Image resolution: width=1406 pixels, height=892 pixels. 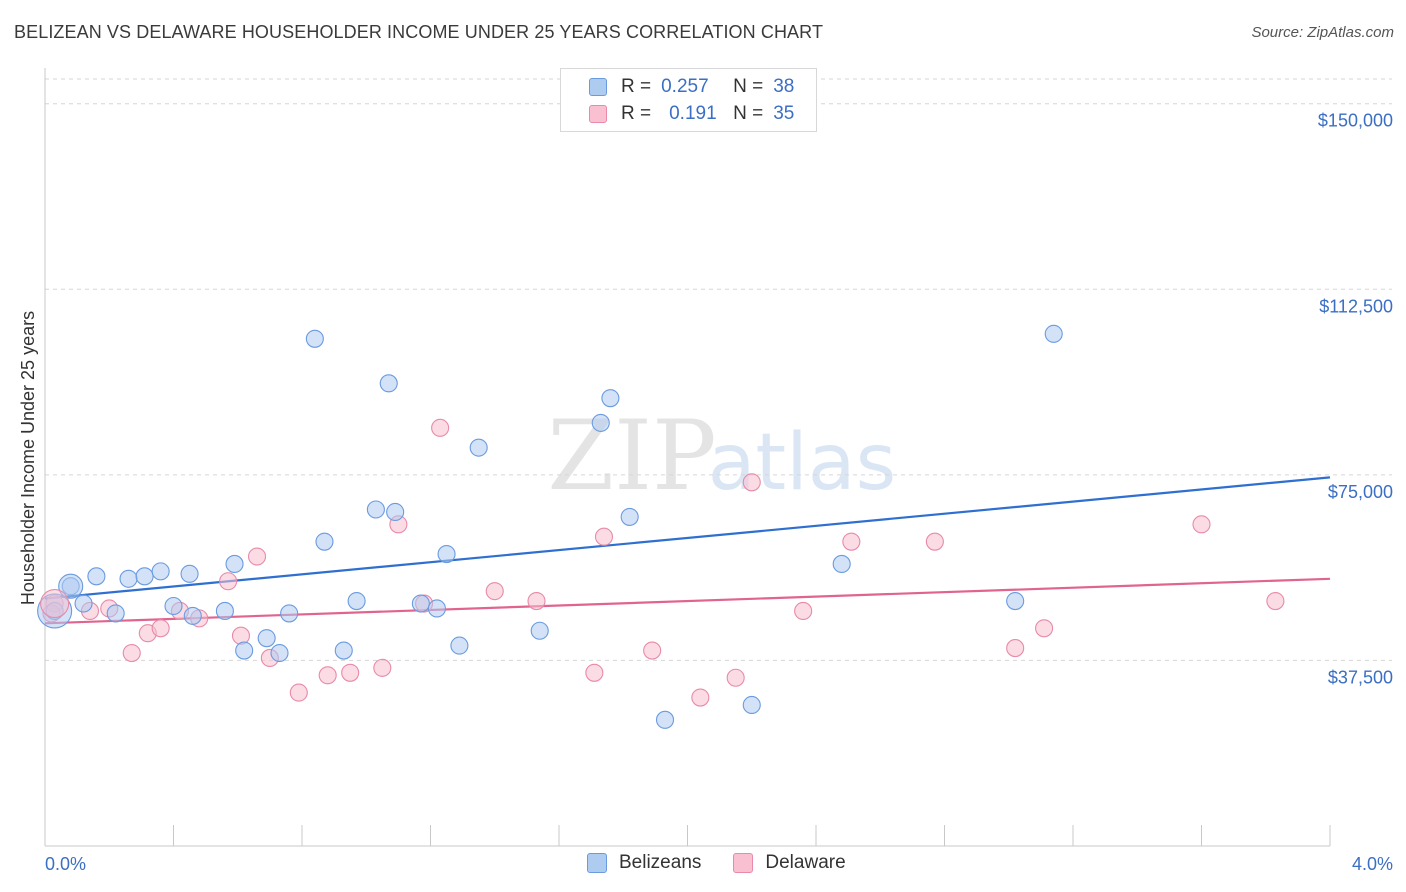 I want to click on legend-r-value-belizeans: 0.257, so click(x=685, y=86).